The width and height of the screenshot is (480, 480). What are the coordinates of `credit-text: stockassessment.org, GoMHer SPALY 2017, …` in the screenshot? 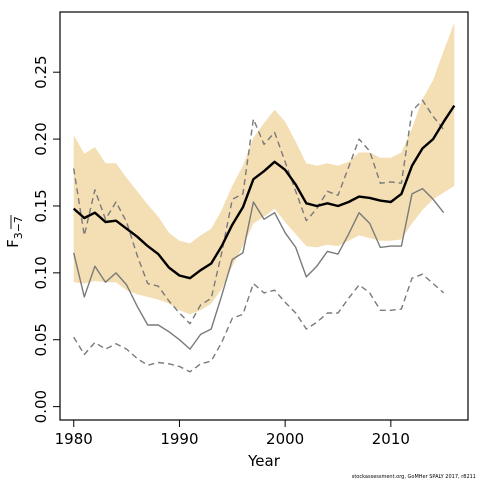 It's located at (414, 477).